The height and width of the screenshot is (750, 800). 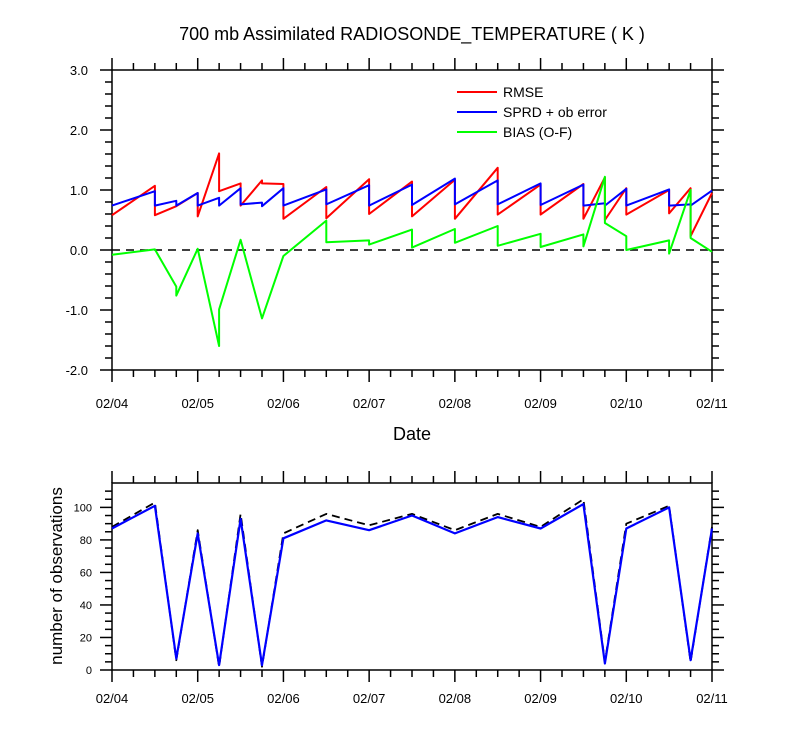 I want to click on bottom-y-tick-labels: 0 20 40 60 80 100, so click(x=83, y=589).